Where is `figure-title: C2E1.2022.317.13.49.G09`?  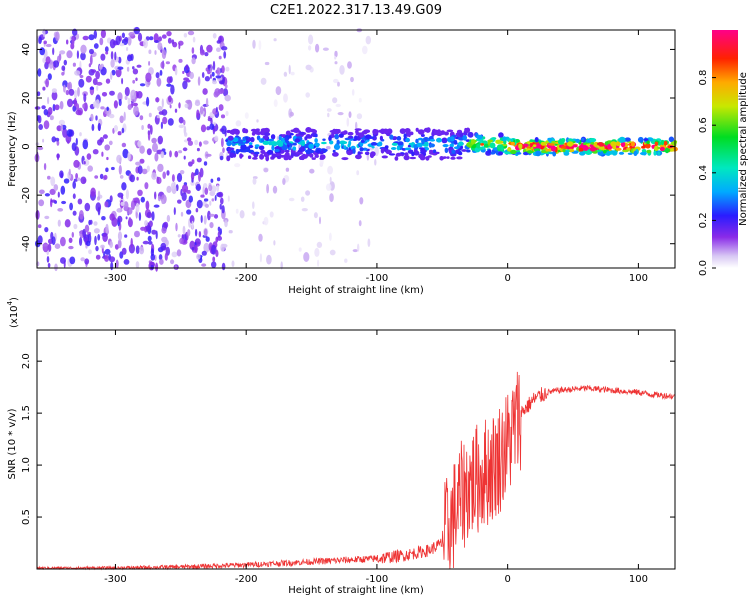
figure-title: C2E1.2022.317.13.49.G09 is located at coordinates (356, 10).